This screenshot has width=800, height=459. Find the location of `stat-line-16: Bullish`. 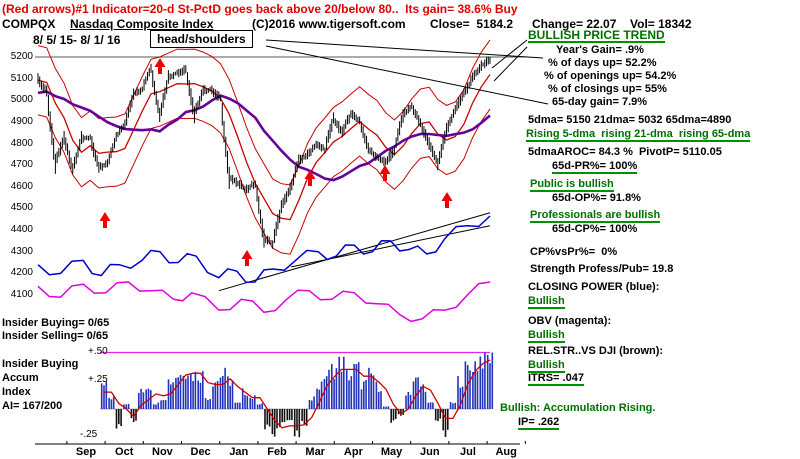

stat-line-16: Bullish is located at coordinates (546, 302).